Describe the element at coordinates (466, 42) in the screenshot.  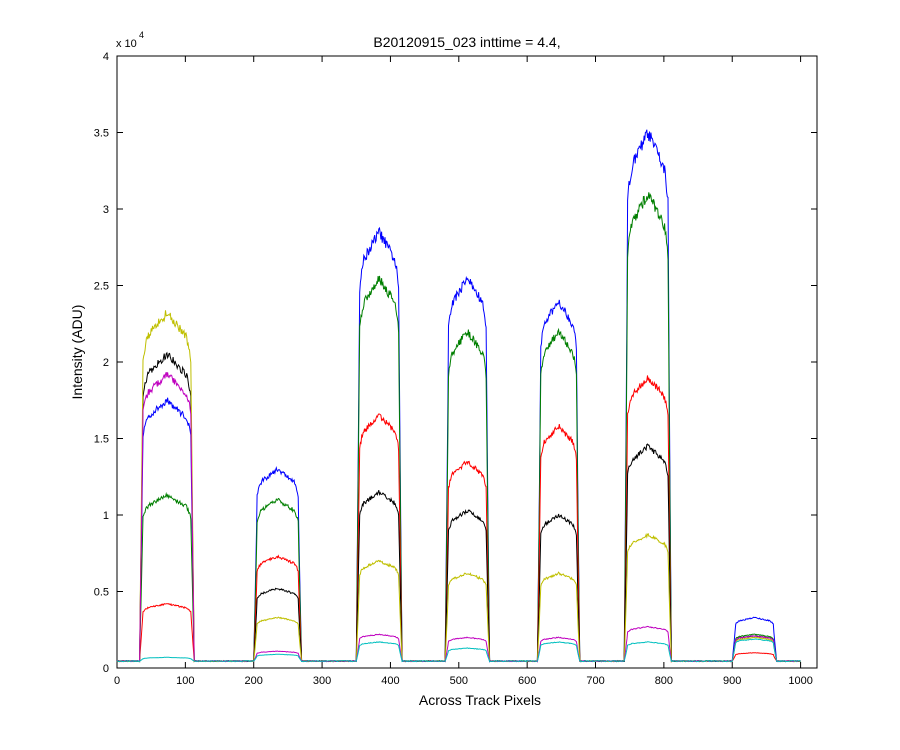
I see `chart-title: B20120915_023 inttime = 4.4,` at that location.